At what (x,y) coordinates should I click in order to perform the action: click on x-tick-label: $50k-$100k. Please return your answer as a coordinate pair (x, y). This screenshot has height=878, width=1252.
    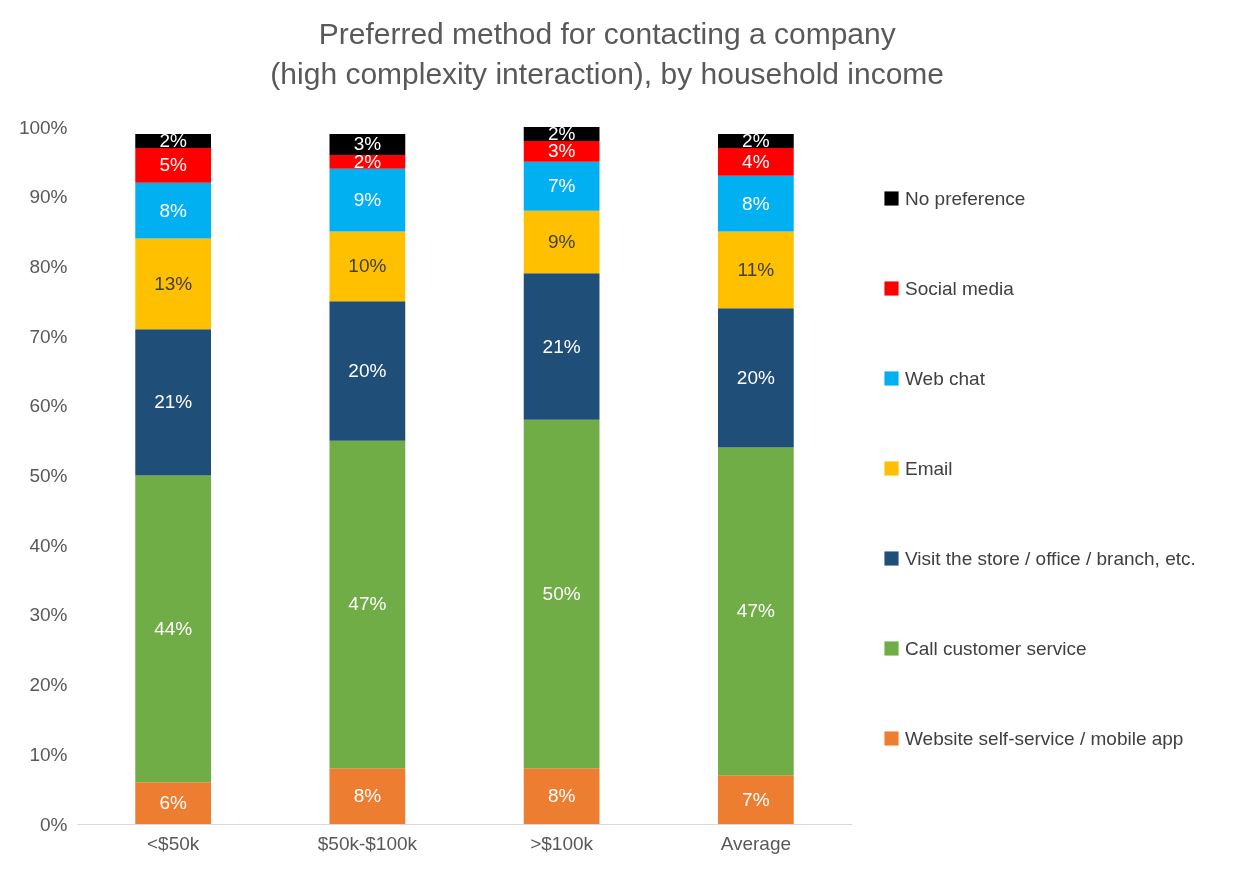
    Looking at the image, I should click on (367, 843).